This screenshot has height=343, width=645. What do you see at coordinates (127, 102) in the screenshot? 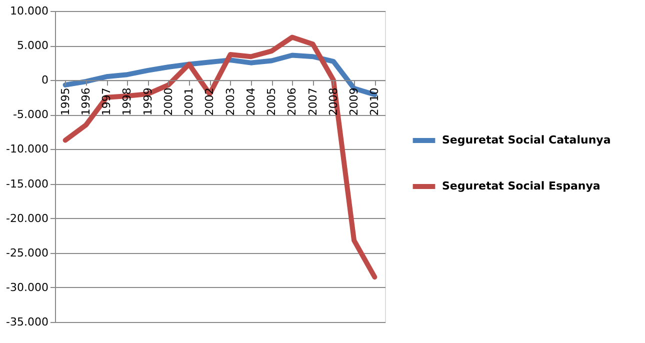
I see `x-tick-label: 1998` at bounding box center [127, 102].